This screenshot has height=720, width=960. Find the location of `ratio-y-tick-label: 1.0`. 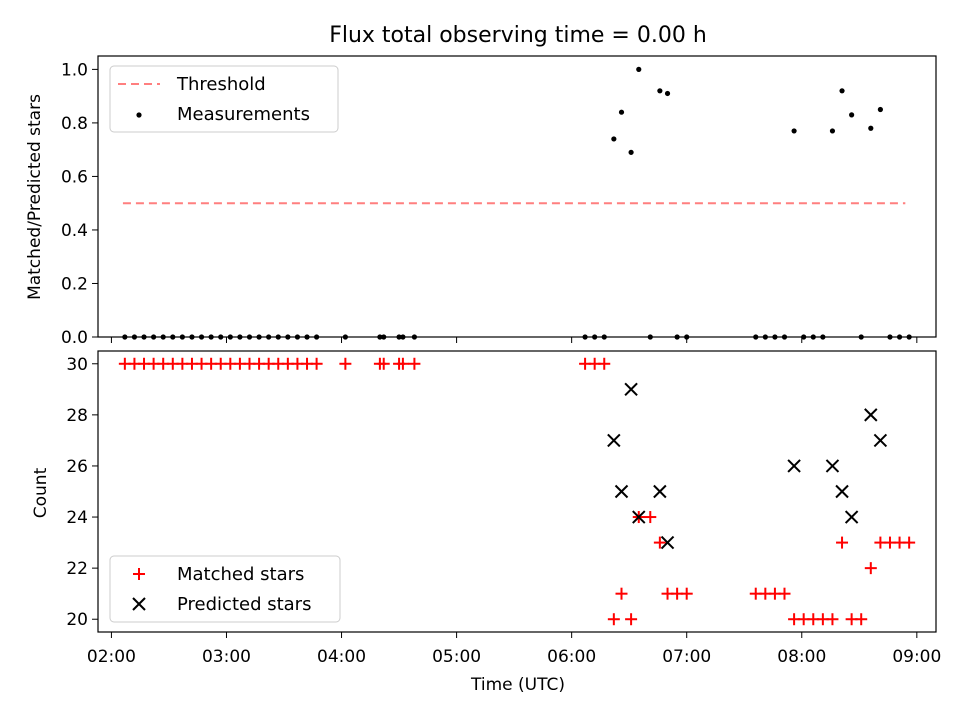

ratio-y-tick-label: 1.0 is located at coordinates (74, 70).